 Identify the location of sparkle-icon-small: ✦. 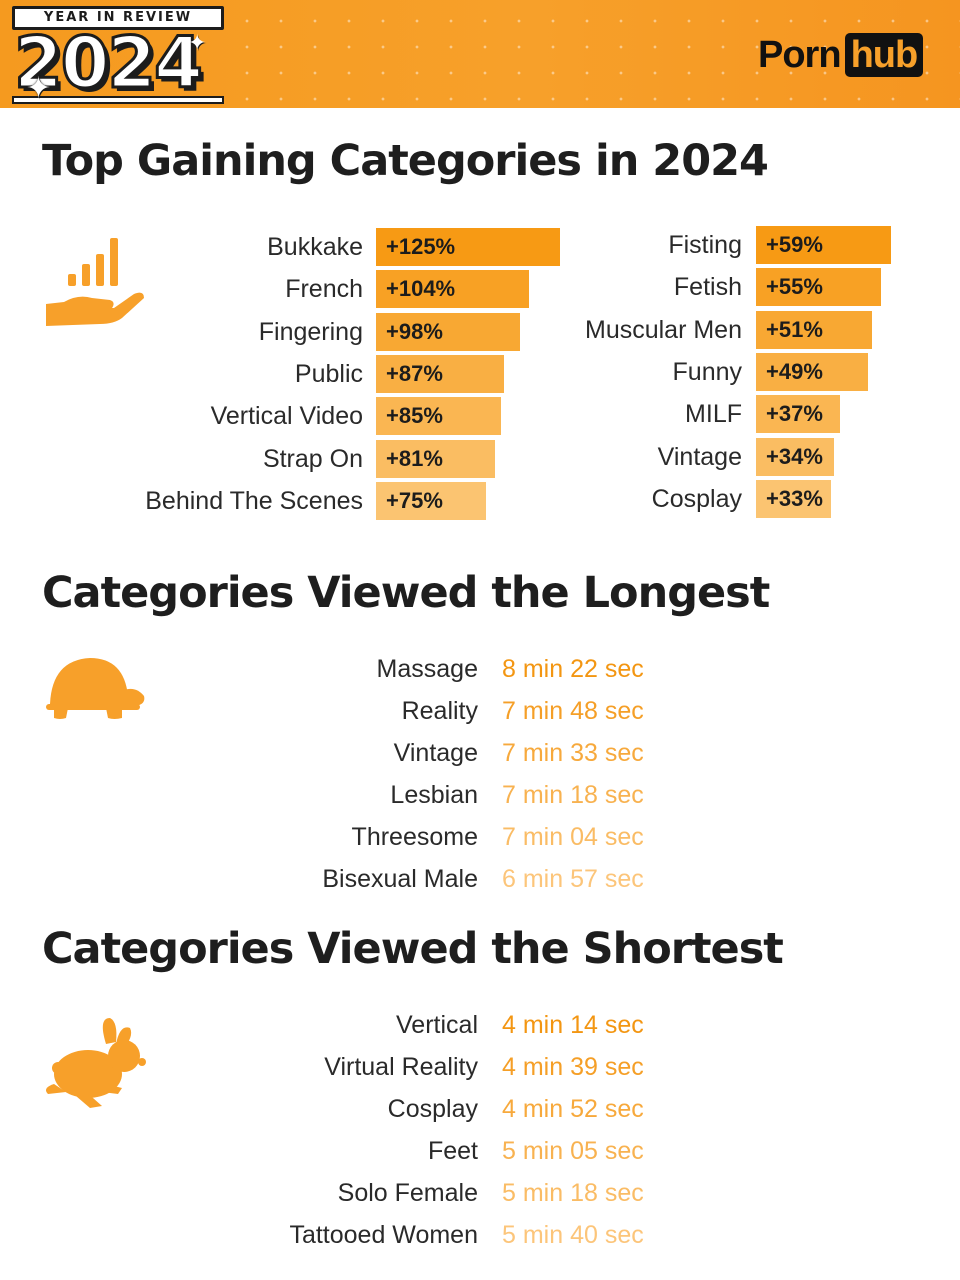
(197, 42).